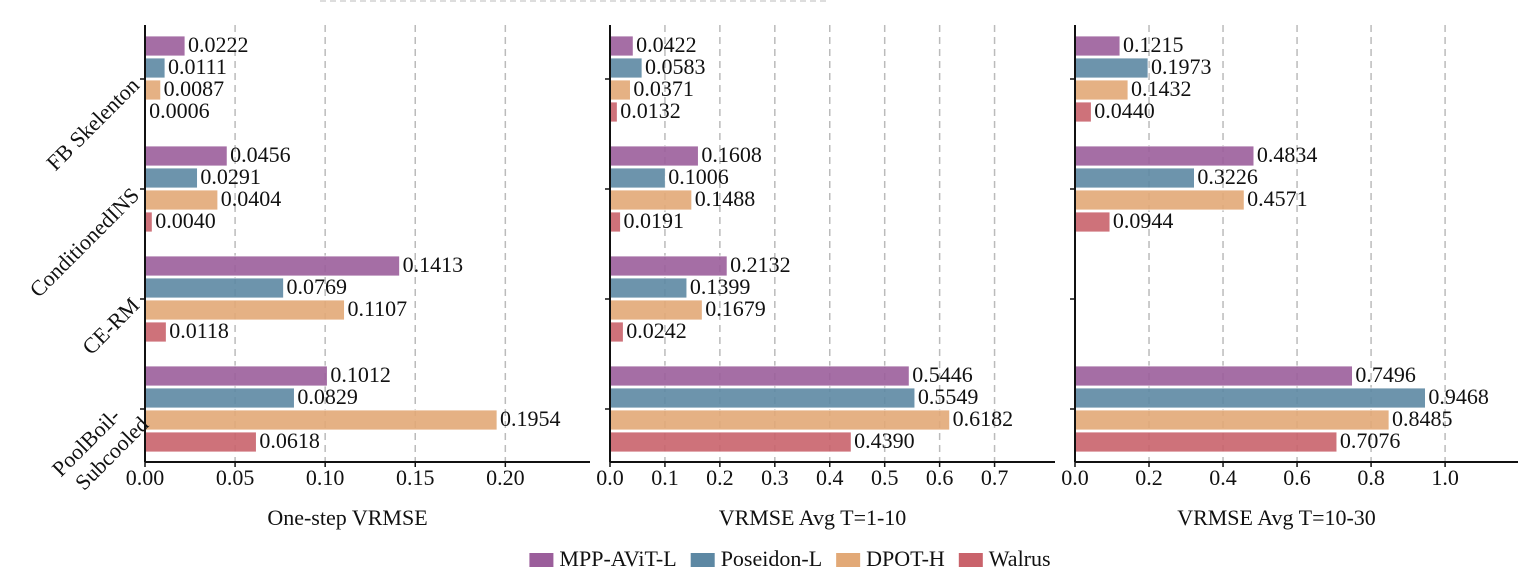  I want to click on value-label: 0.0829, so click(327, 396).